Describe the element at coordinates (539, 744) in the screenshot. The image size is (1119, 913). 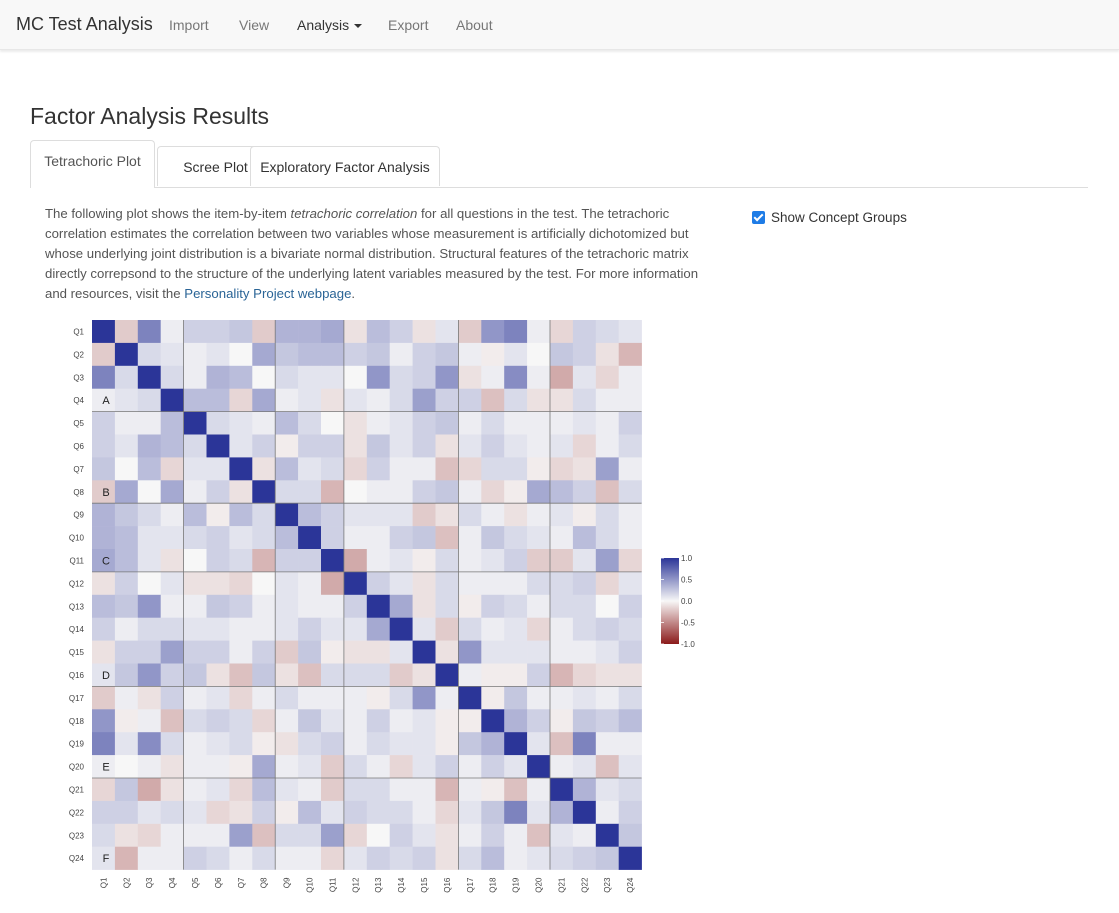
I see `heatmap-cell-Q19-Q20` at that location.